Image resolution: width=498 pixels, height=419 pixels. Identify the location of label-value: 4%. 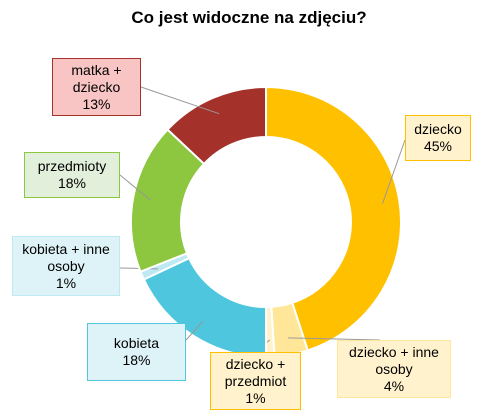
(394, 385).